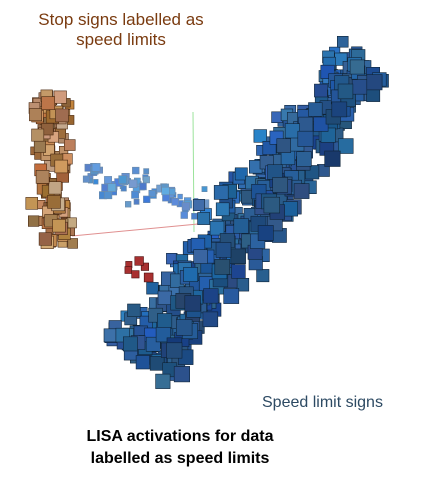 This screenshot has width=422, height=490. Describe the element at coordinates (180, 436) in the screenshot. I see `caption-line1: LISA activations for data` at that location.